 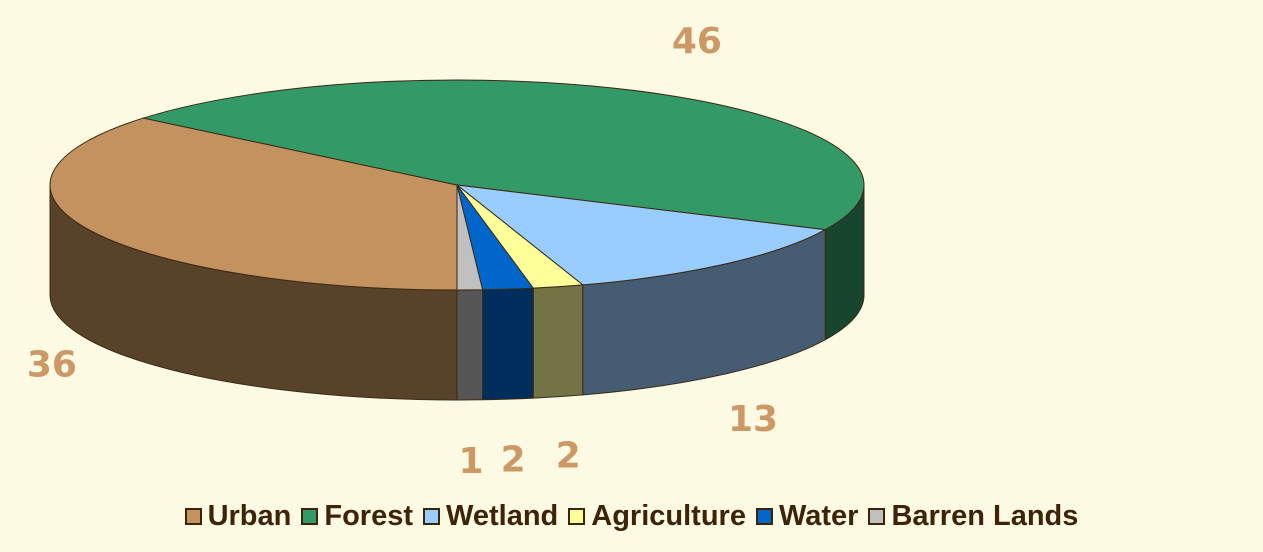 I want to click on legend-item: Forest, so click(x=357, y=516).